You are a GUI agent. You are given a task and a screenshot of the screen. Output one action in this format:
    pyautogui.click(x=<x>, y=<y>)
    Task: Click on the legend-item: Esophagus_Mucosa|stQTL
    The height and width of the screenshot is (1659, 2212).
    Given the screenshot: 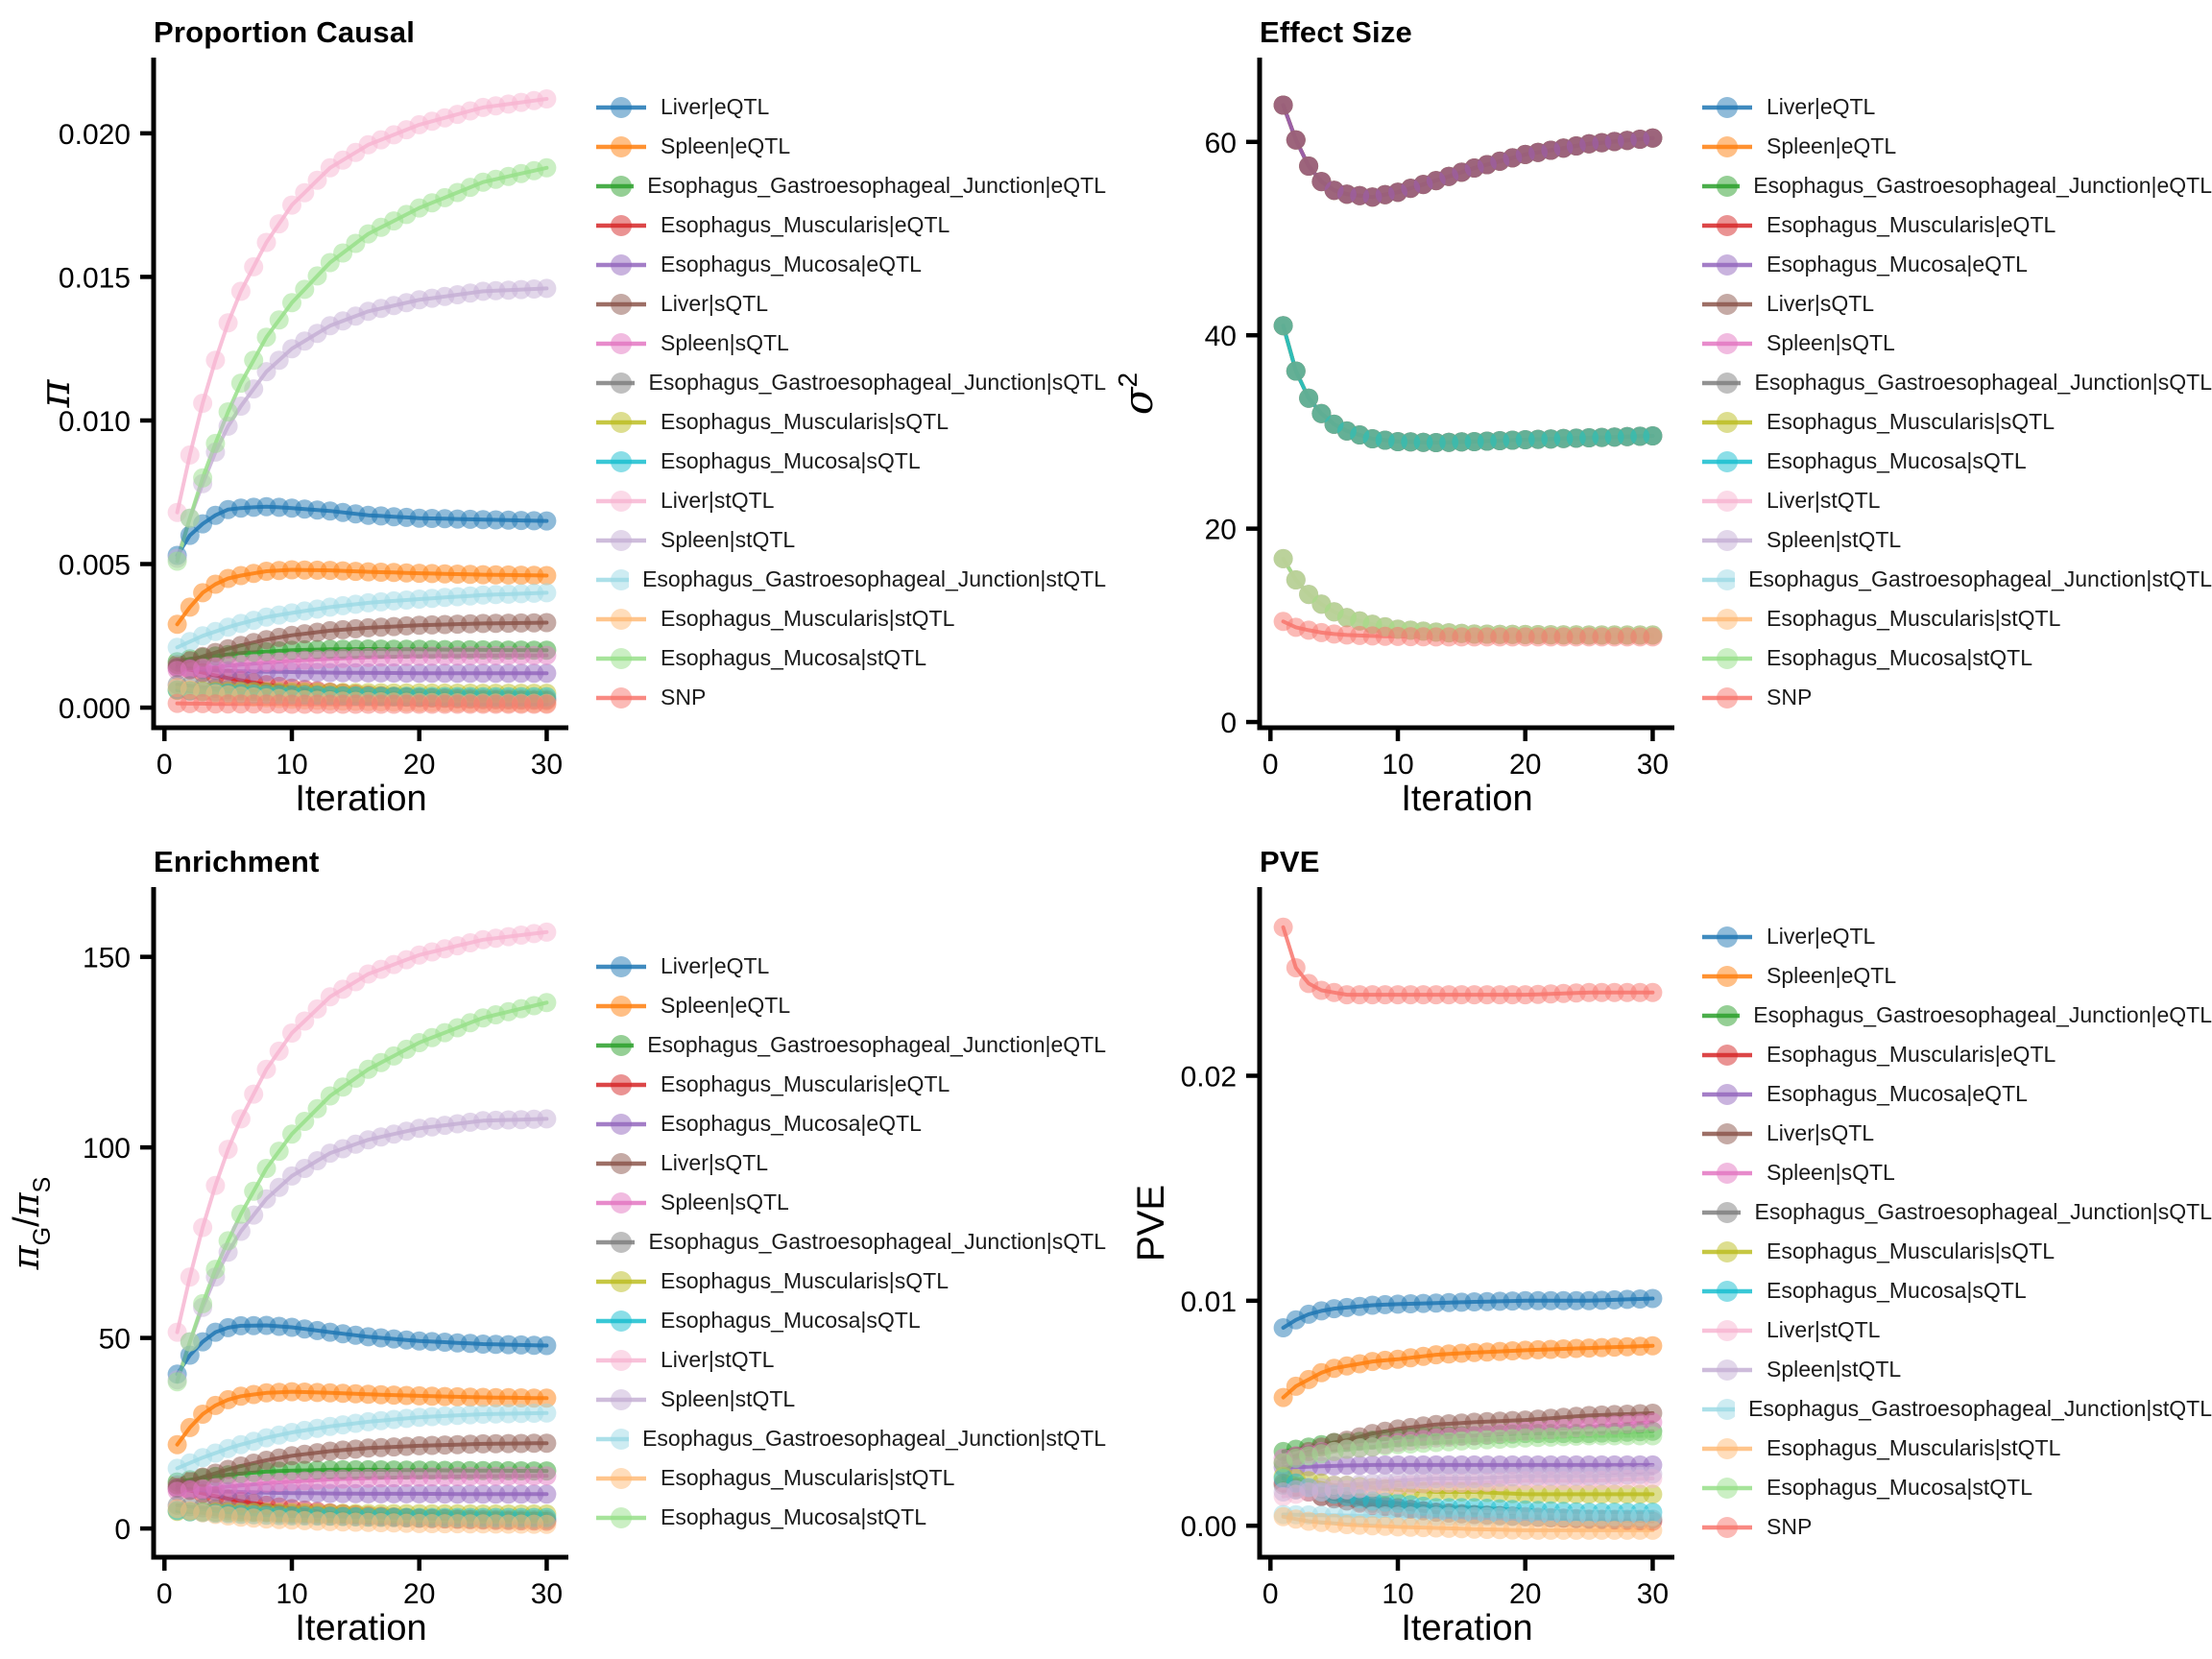 What is the action you would take?
    pyautogui.click(x=1957, y=658)
    